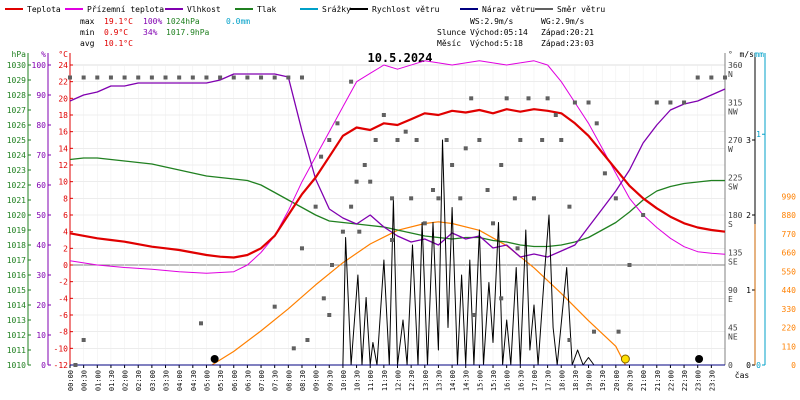  Describe the element at coordinates (789, 196) in the screenshot. I see `solar-tick-label: 990` at that location.